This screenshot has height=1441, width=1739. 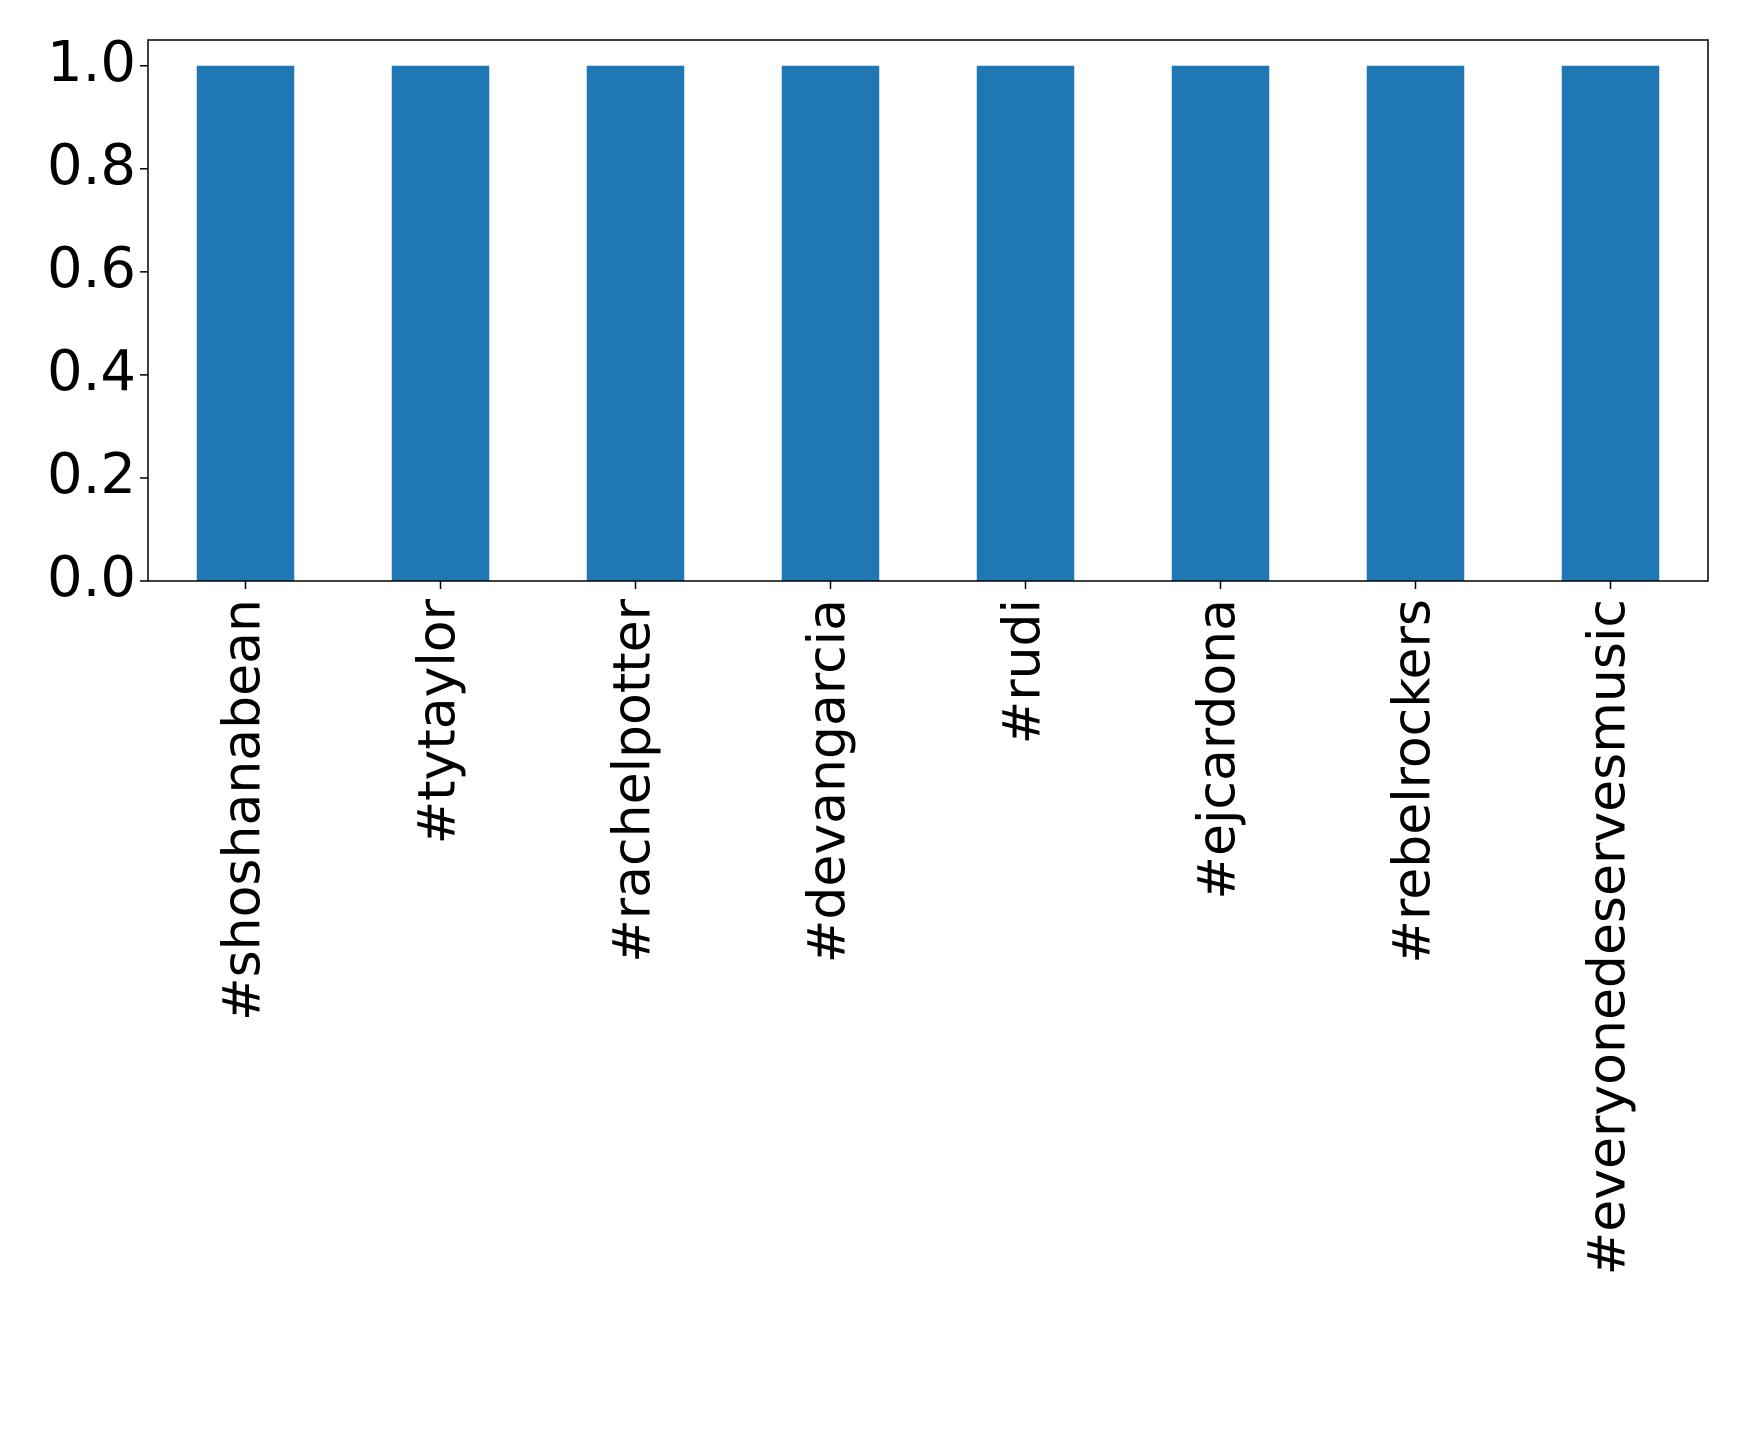 I want to click on y-tick-label: 0.2, so click(x=91, y=474).